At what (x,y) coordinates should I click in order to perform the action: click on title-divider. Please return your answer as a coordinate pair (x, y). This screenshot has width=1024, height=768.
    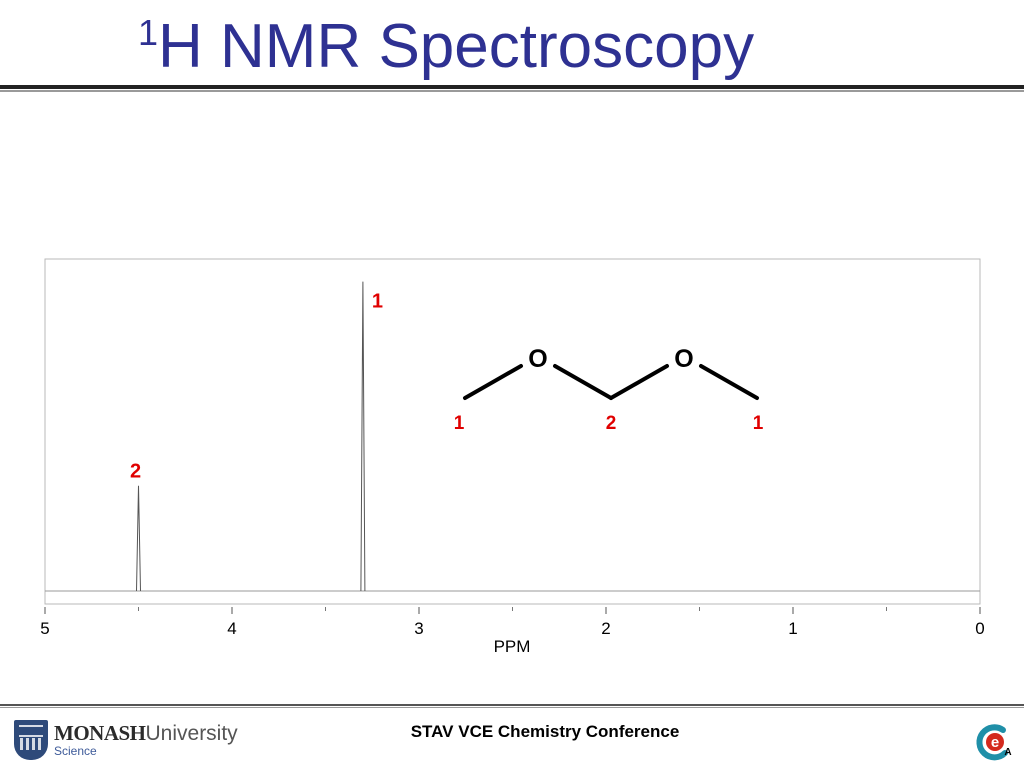
    Looking at the image, I should click on (512, 87).